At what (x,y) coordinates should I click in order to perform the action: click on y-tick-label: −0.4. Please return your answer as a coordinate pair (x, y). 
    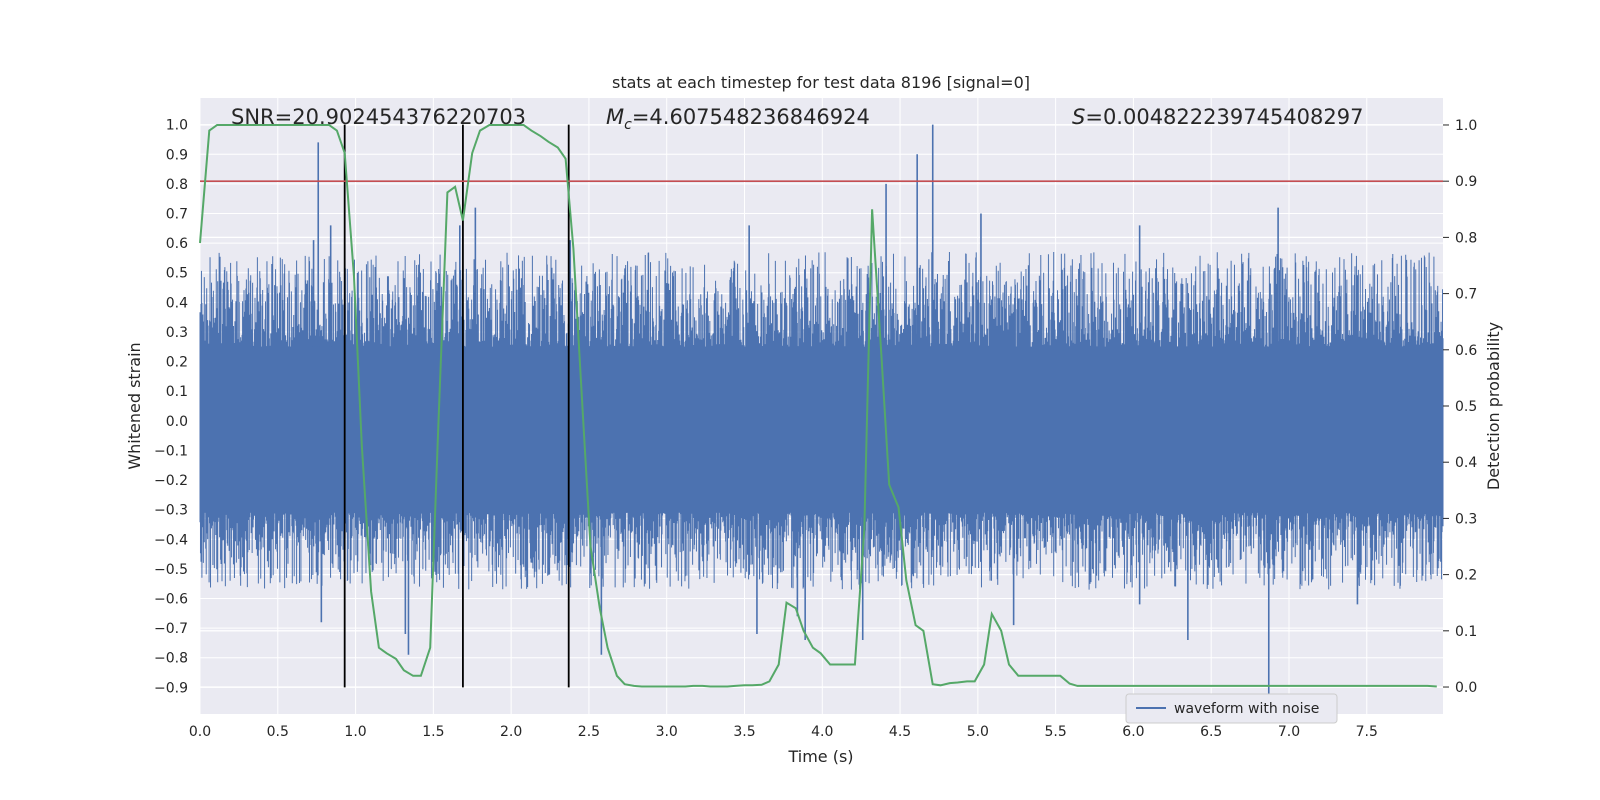
    Looking at the image, I should click on (171, 540).